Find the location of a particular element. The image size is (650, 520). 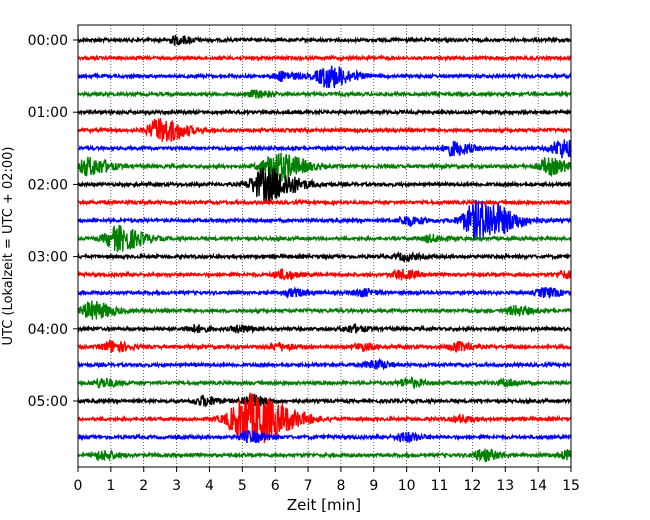

x-tick-label: 7 is located at coordinates (308, 486).